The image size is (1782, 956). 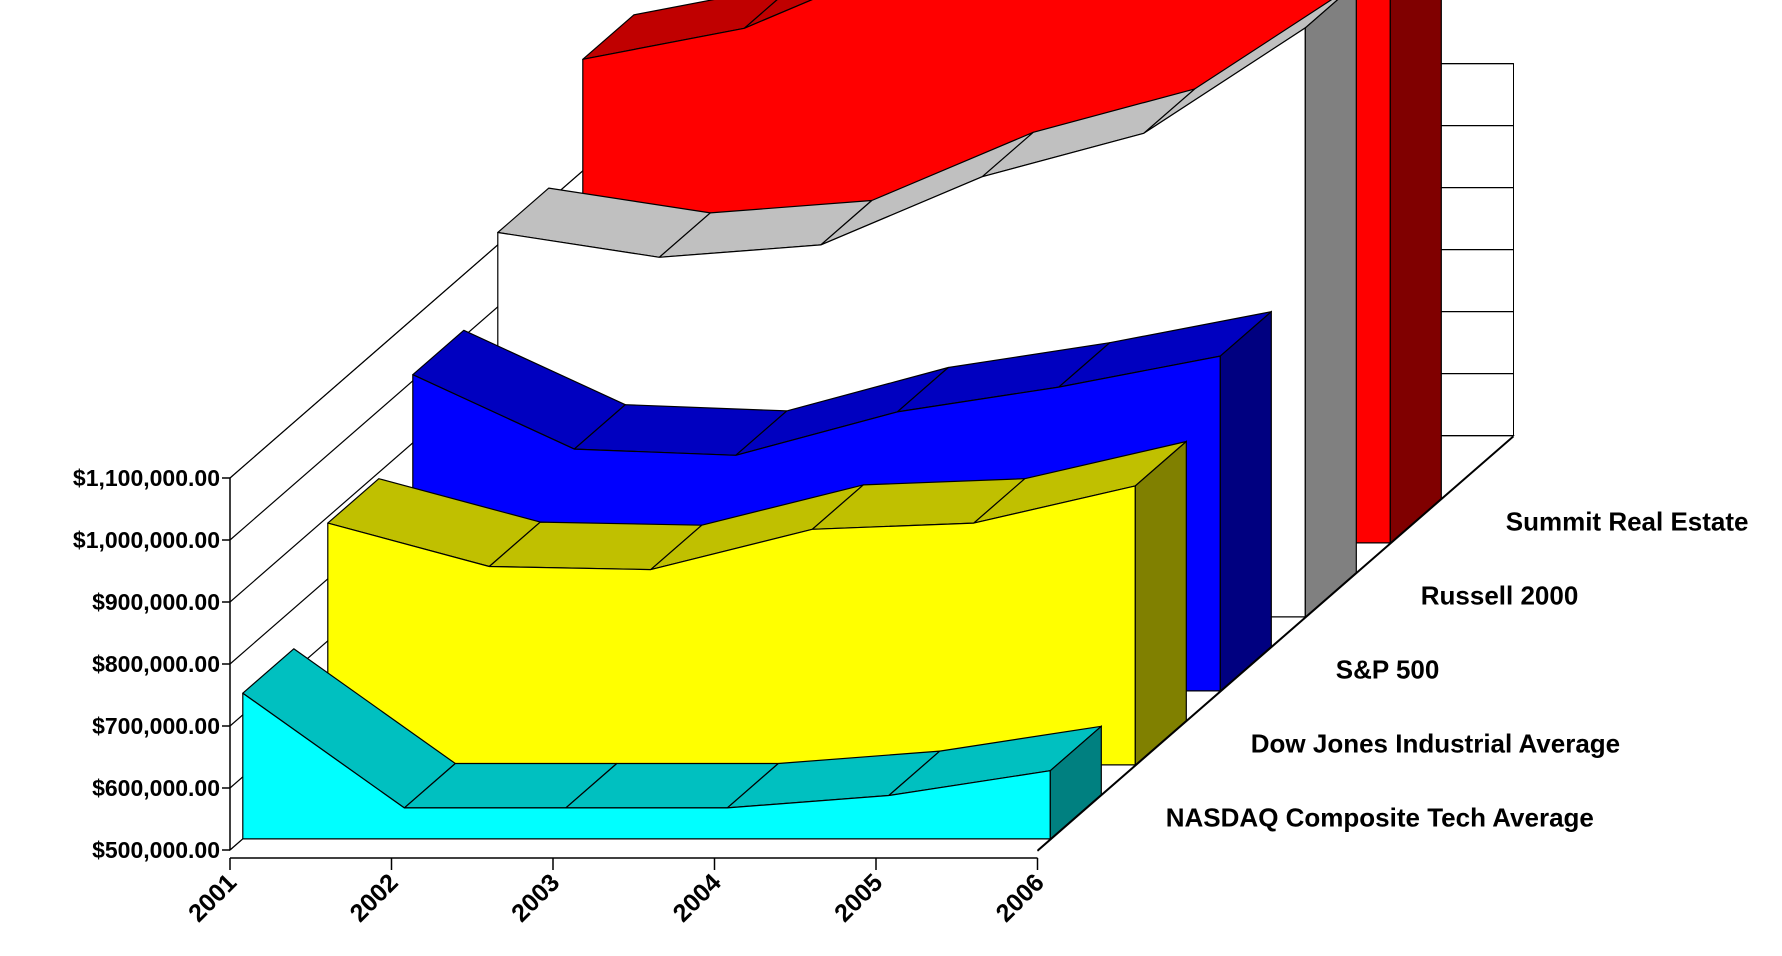 I want to click on series-label: S&P 500, so click(x=1388, y=670).